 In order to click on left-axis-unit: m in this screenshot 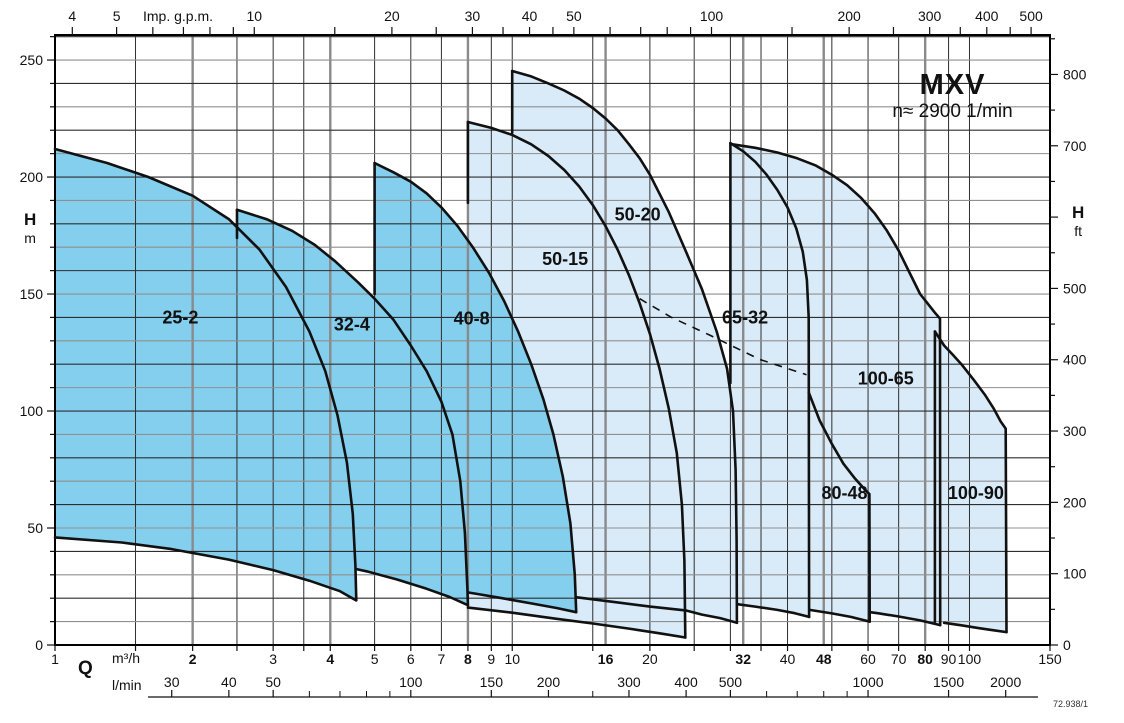, I will do `click(30, 238)`.